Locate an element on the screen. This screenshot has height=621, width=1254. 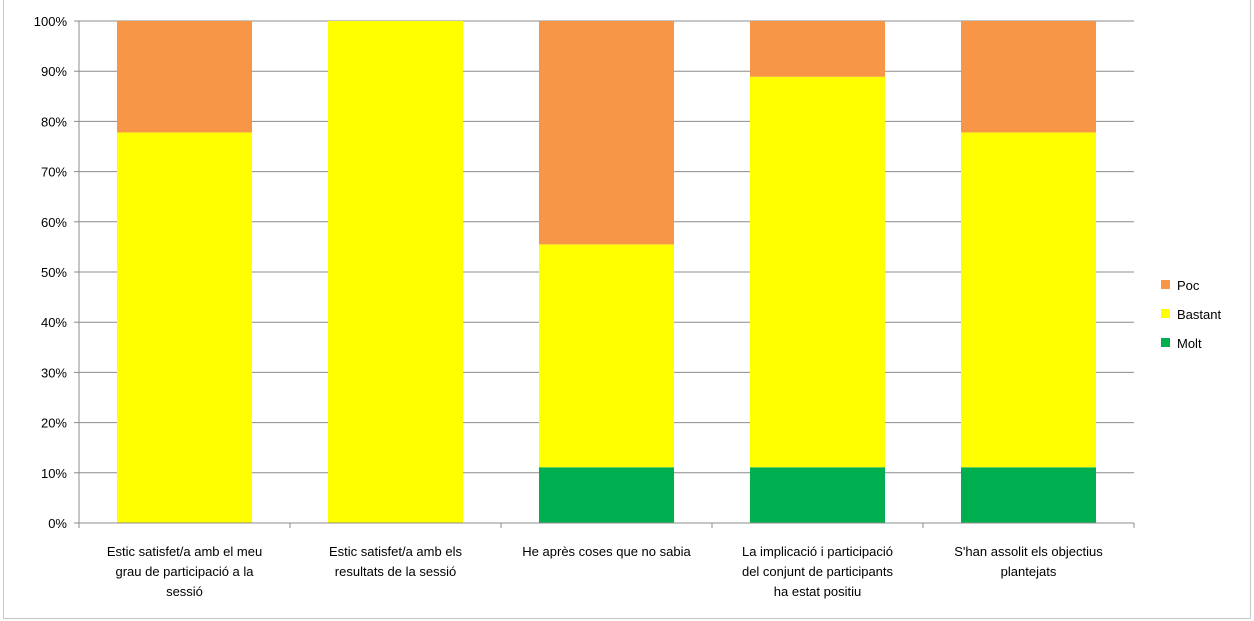
legend-swatch-molt is located at coordinates (1165, 342).